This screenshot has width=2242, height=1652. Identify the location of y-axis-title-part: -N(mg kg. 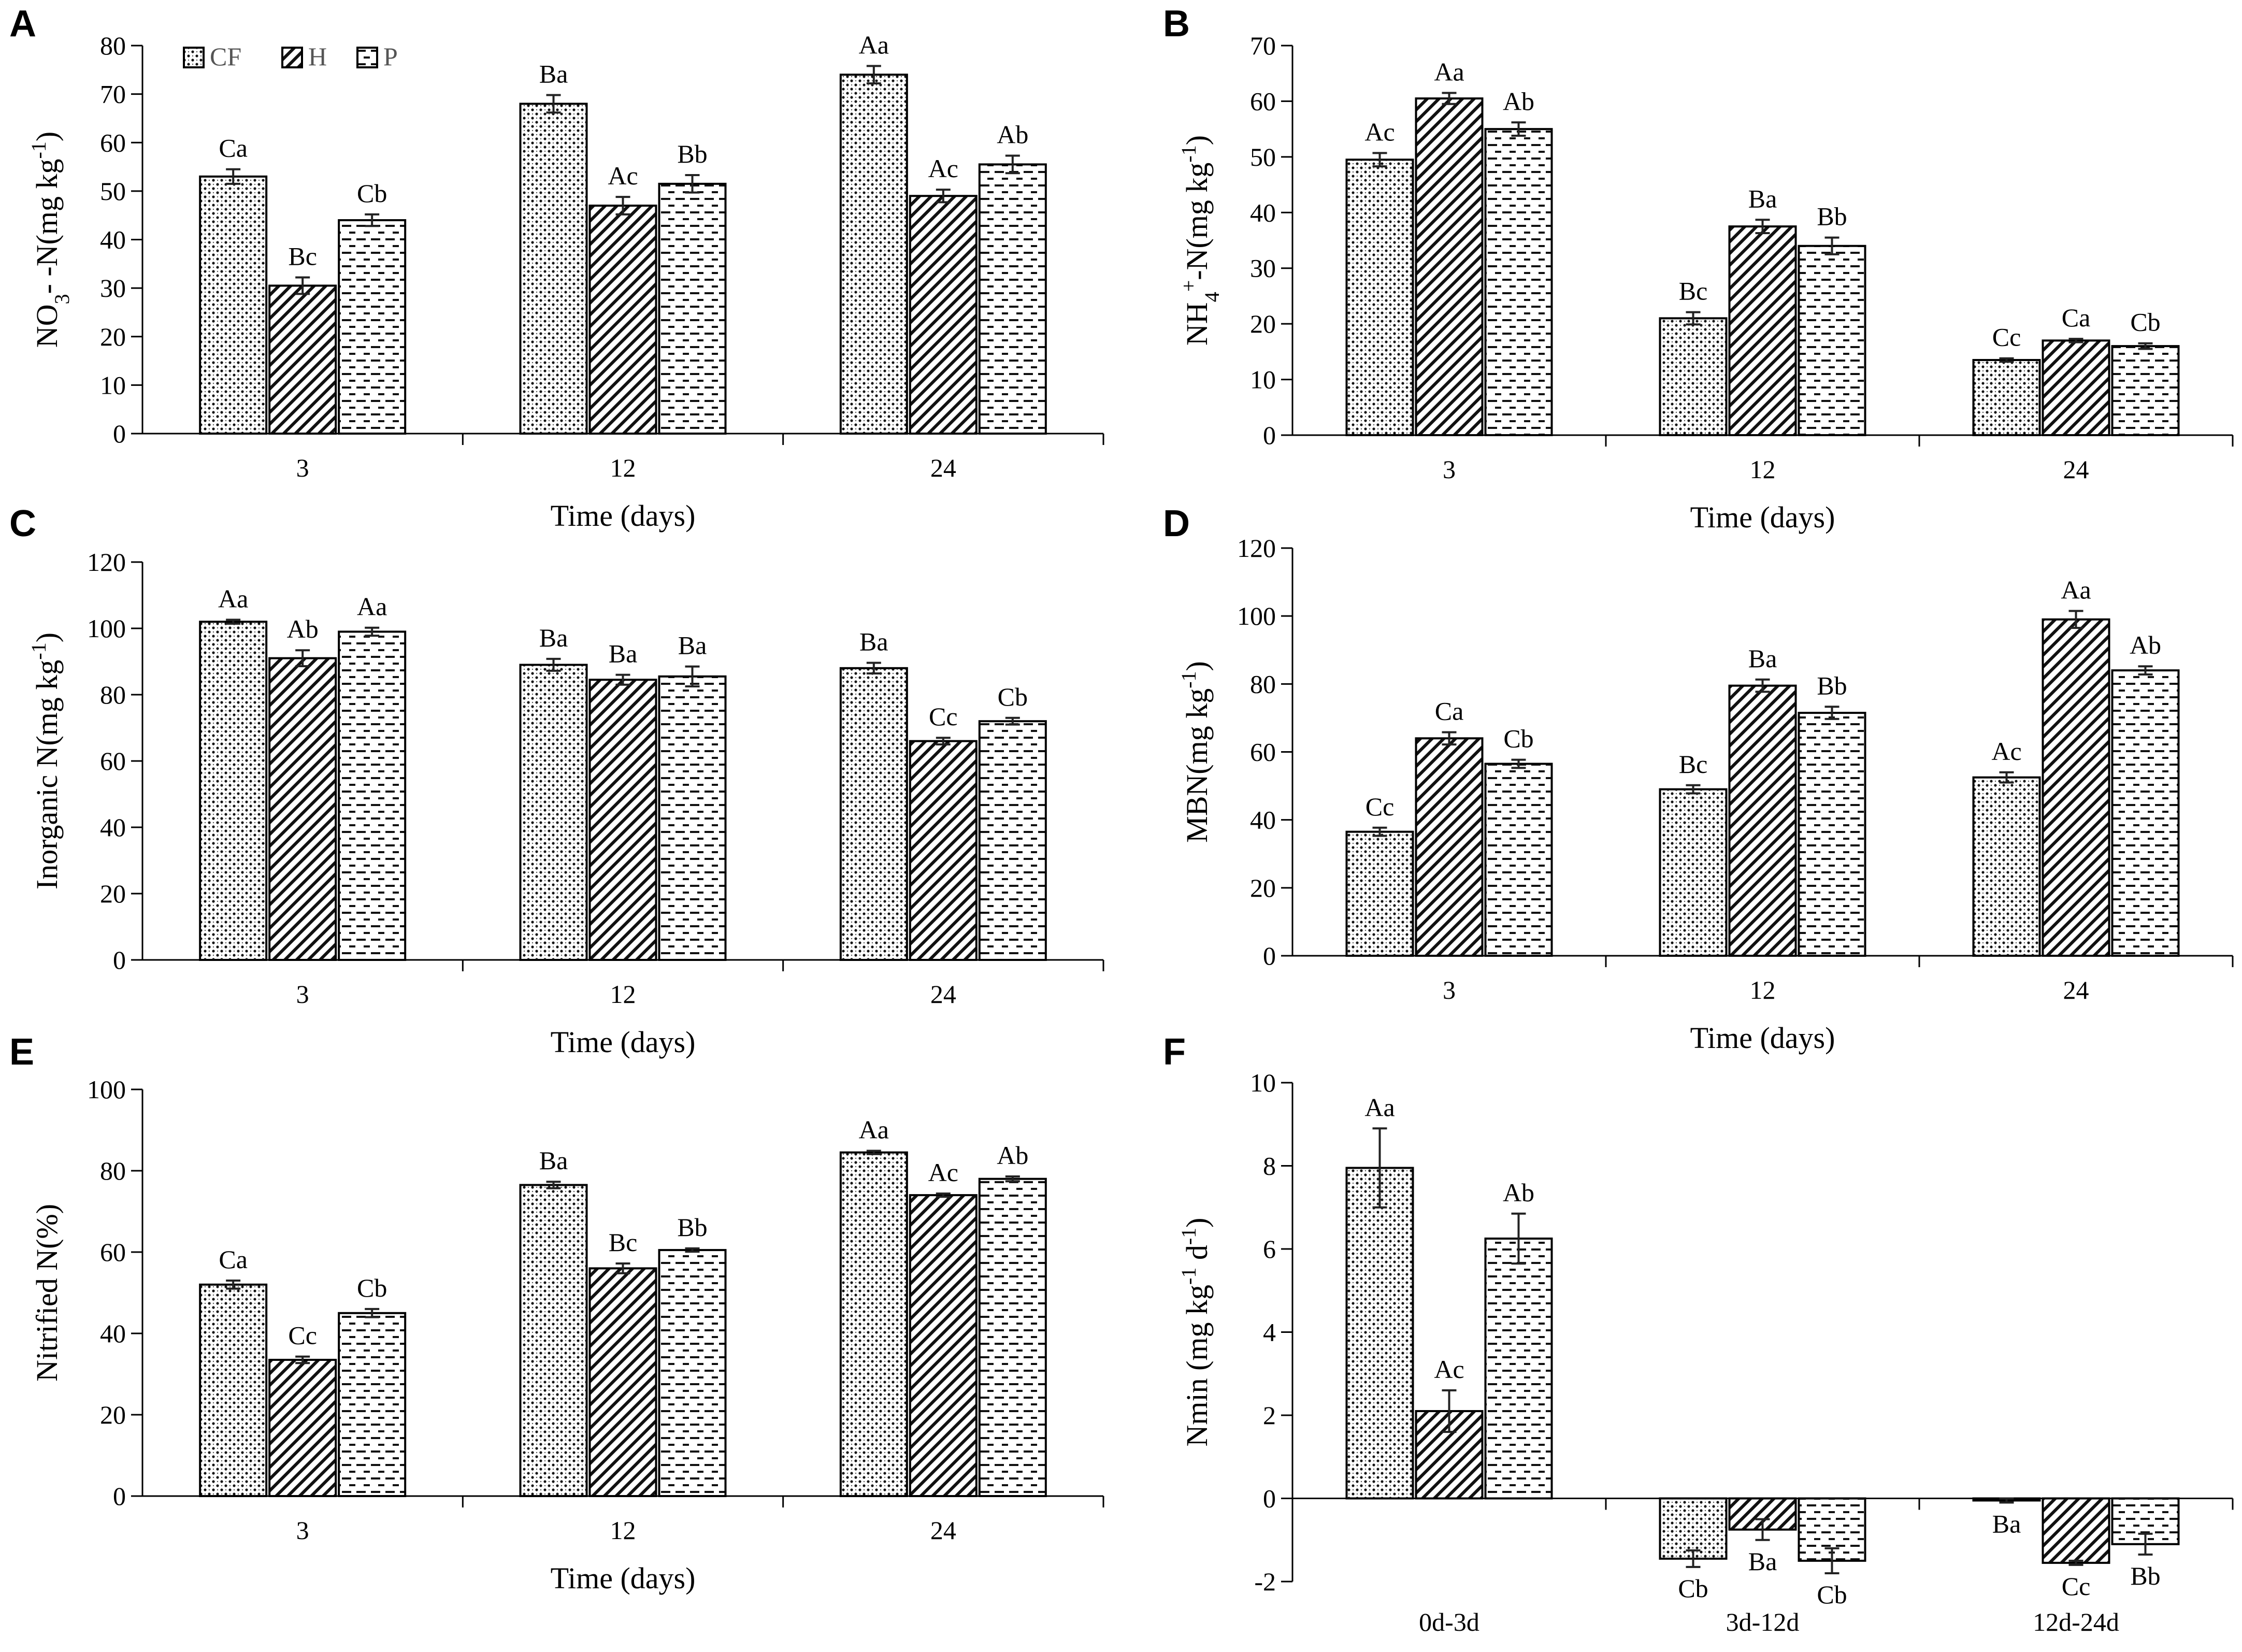
(1197, 222).